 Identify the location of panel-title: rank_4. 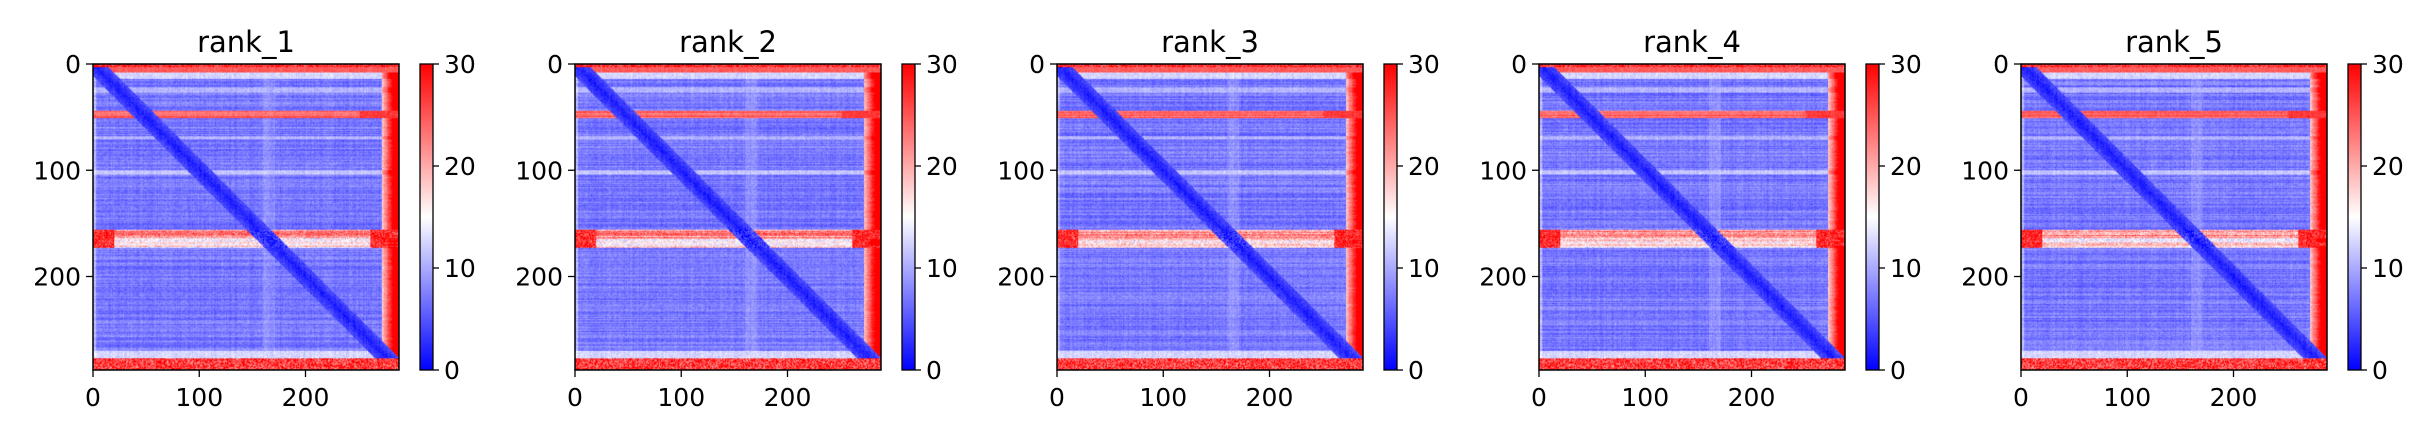
(1692, 42).